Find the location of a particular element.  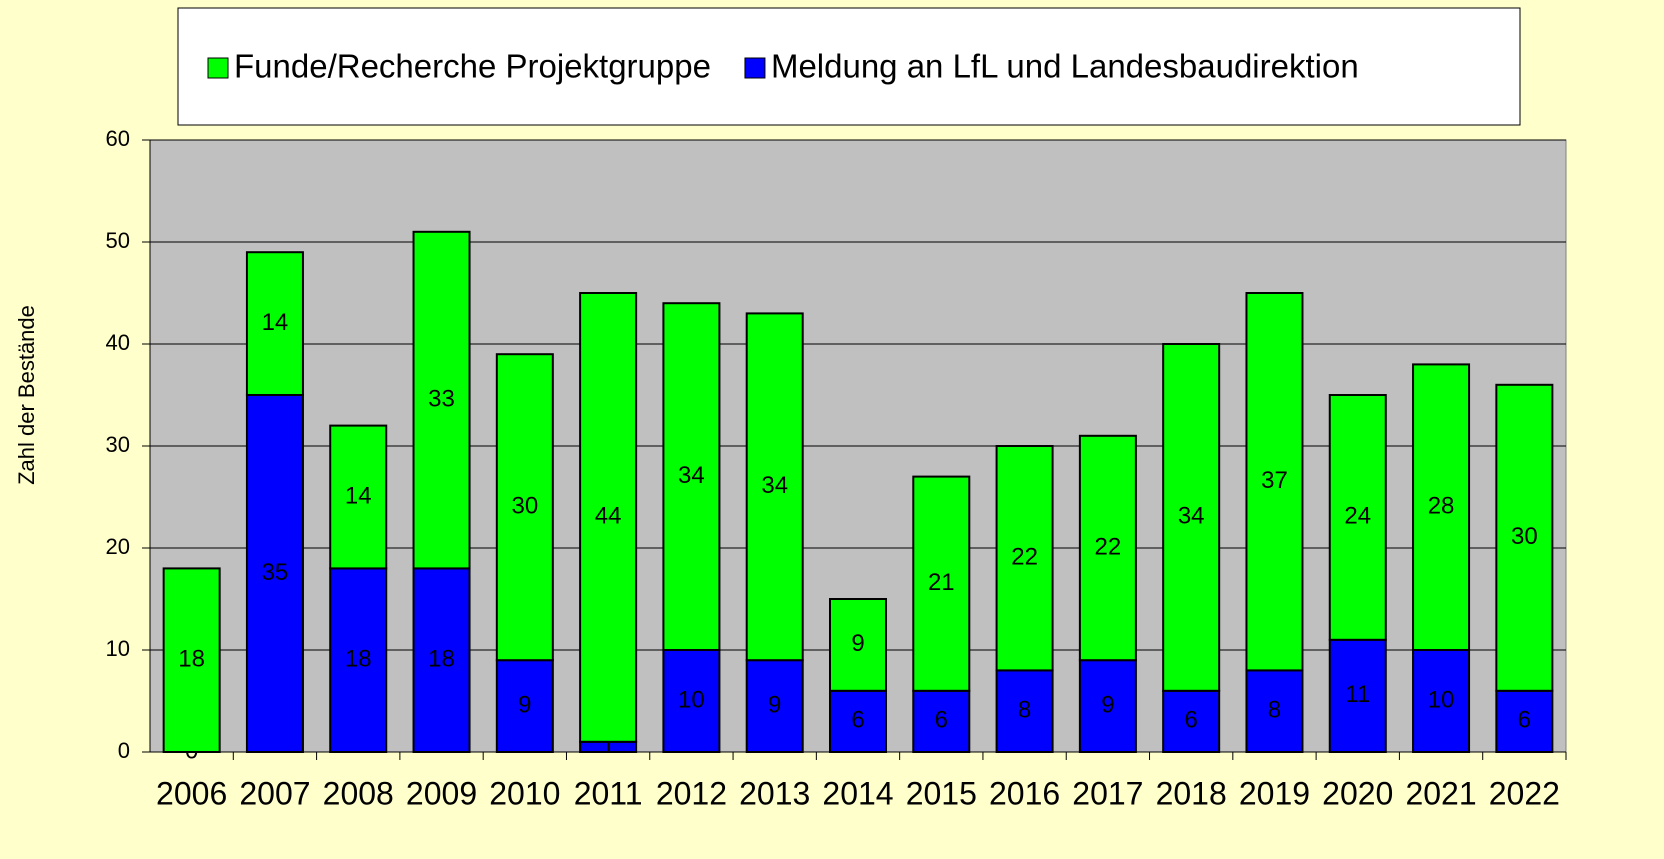

x-tick-label: 2021 is located at coordinates (1440, 793).